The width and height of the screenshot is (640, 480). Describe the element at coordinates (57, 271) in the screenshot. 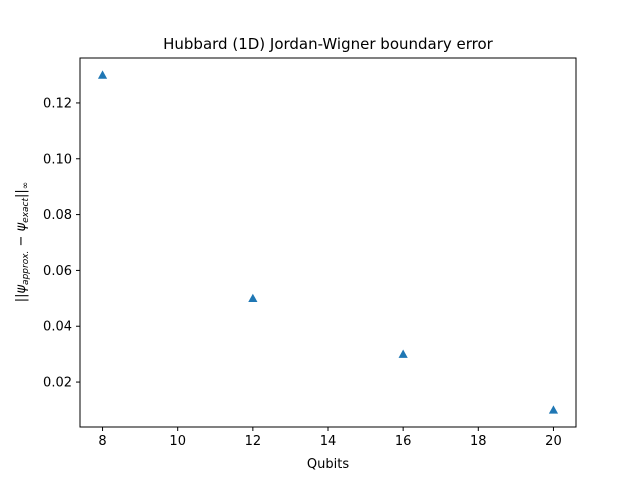

I see `y-tick-label: 0.06` at that location.